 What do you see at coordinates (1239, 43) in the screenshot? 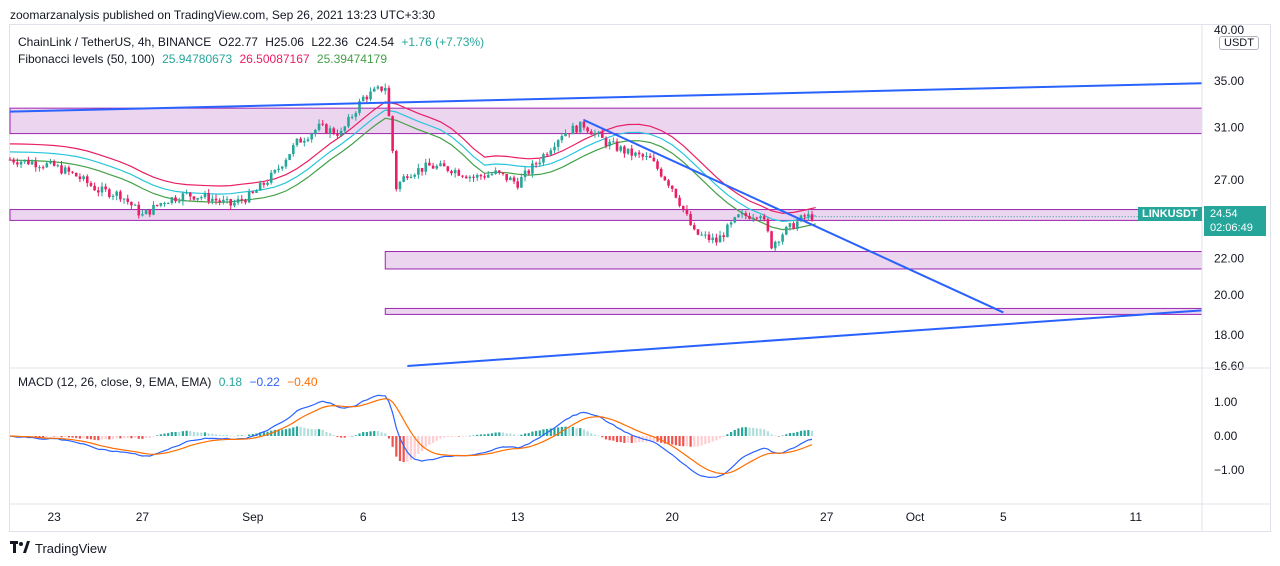
I see `currency-badge: USDT` at bounding box center [1239, 43].